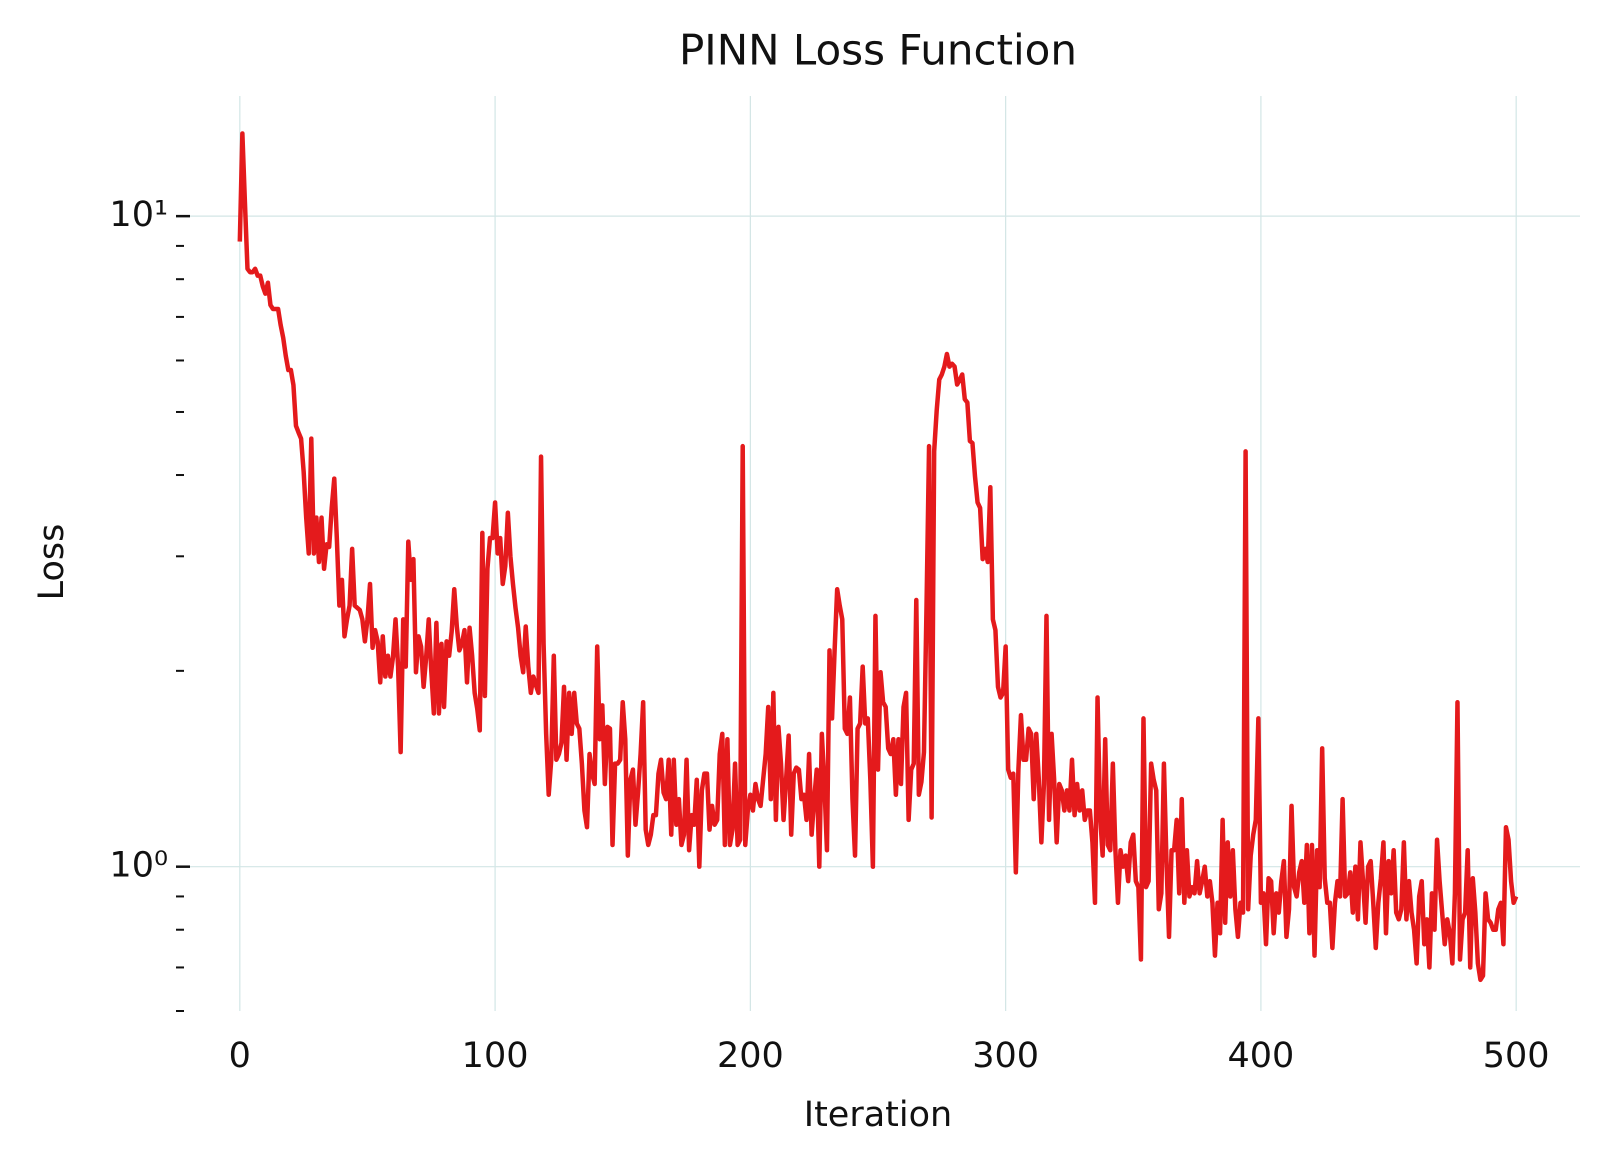  What do you see at coordinates (878, 1115) in the screenshot?
I see `x-axis-label: Iteration` at bounding box center [878, 1115].